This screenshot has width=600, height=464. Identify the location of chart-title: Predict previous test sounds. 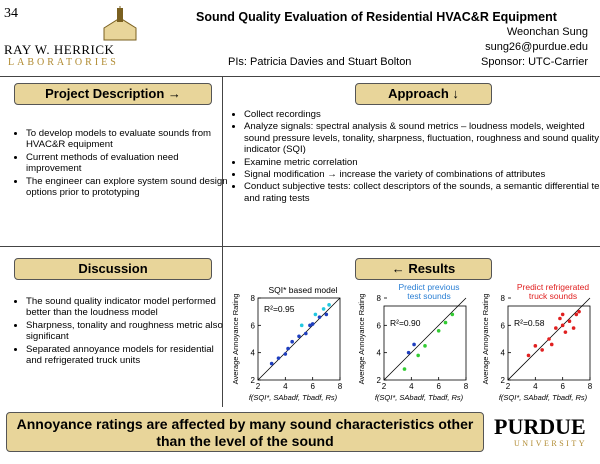
(429, 292).